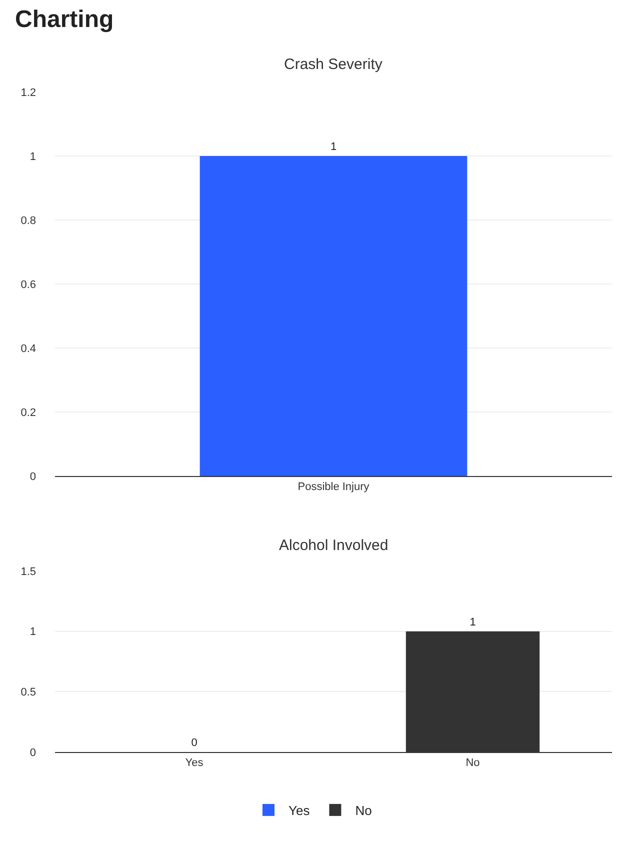 The width and height of the screenshot is (626, 842). Describe the element at coordinates (28, 572) in the screenshot. I see `y-tick-label: 1.5` at that location.